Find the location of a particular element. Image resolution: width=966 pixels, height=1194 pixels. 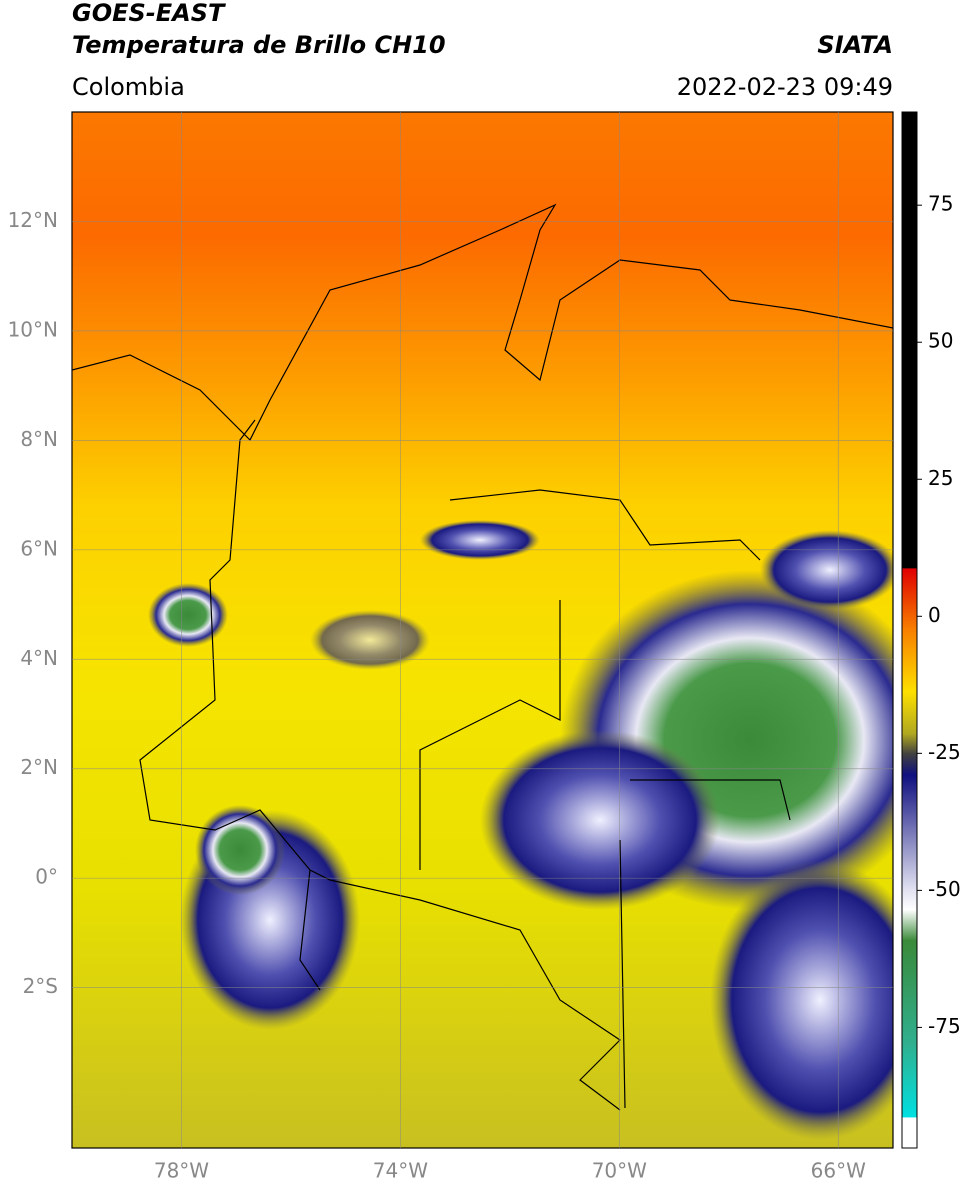

colorbar-tick-label: 75 is located at coordinates (940, 204).